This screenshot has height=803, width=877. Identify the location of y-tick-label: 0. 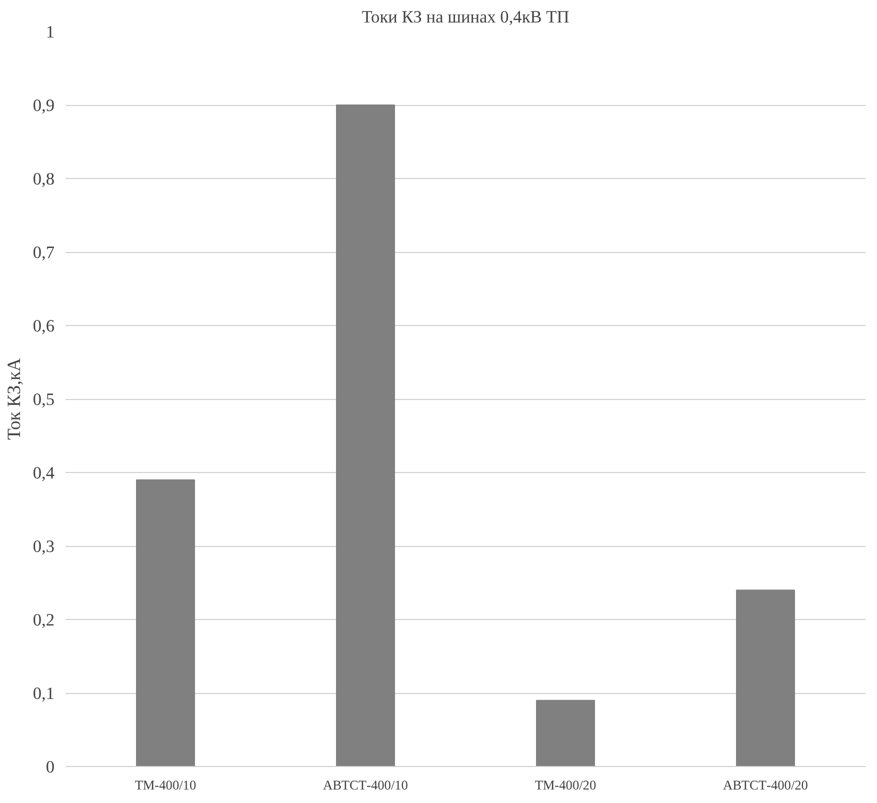
(50, 767).